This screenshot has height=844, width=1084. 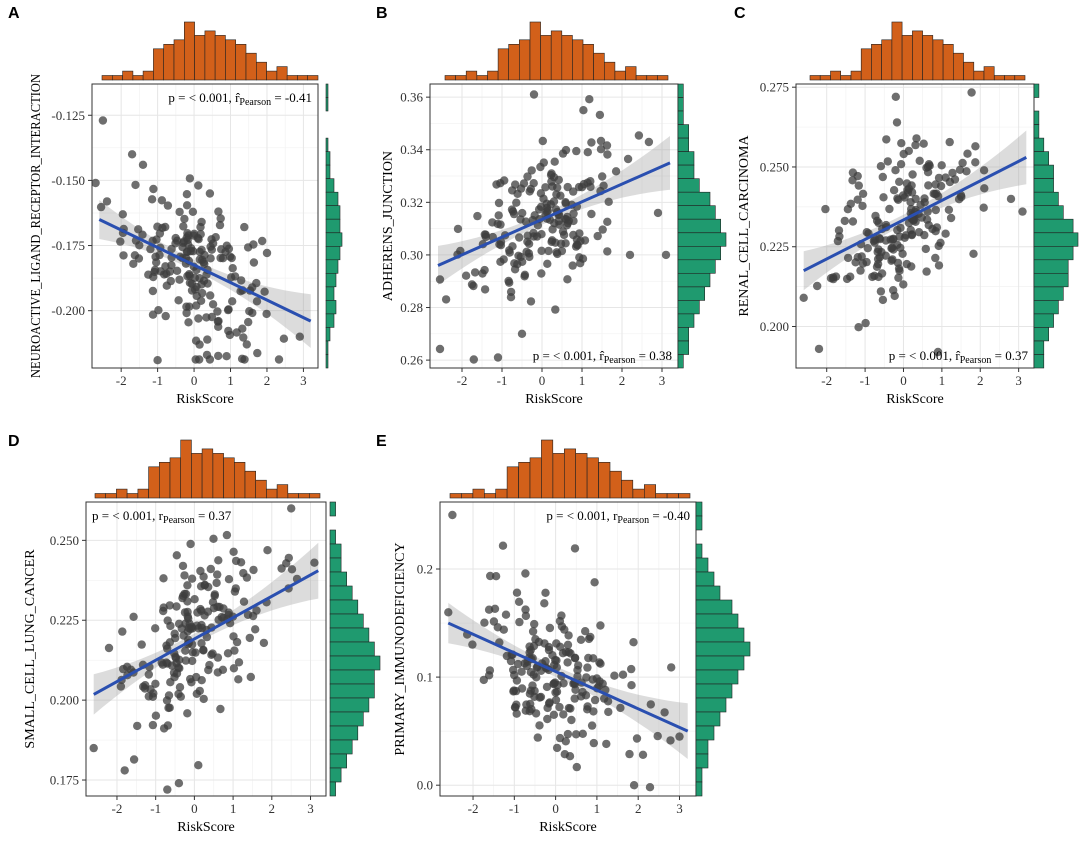 I want to click on annotation-r-symbol: r, so click(x=615, y=515).